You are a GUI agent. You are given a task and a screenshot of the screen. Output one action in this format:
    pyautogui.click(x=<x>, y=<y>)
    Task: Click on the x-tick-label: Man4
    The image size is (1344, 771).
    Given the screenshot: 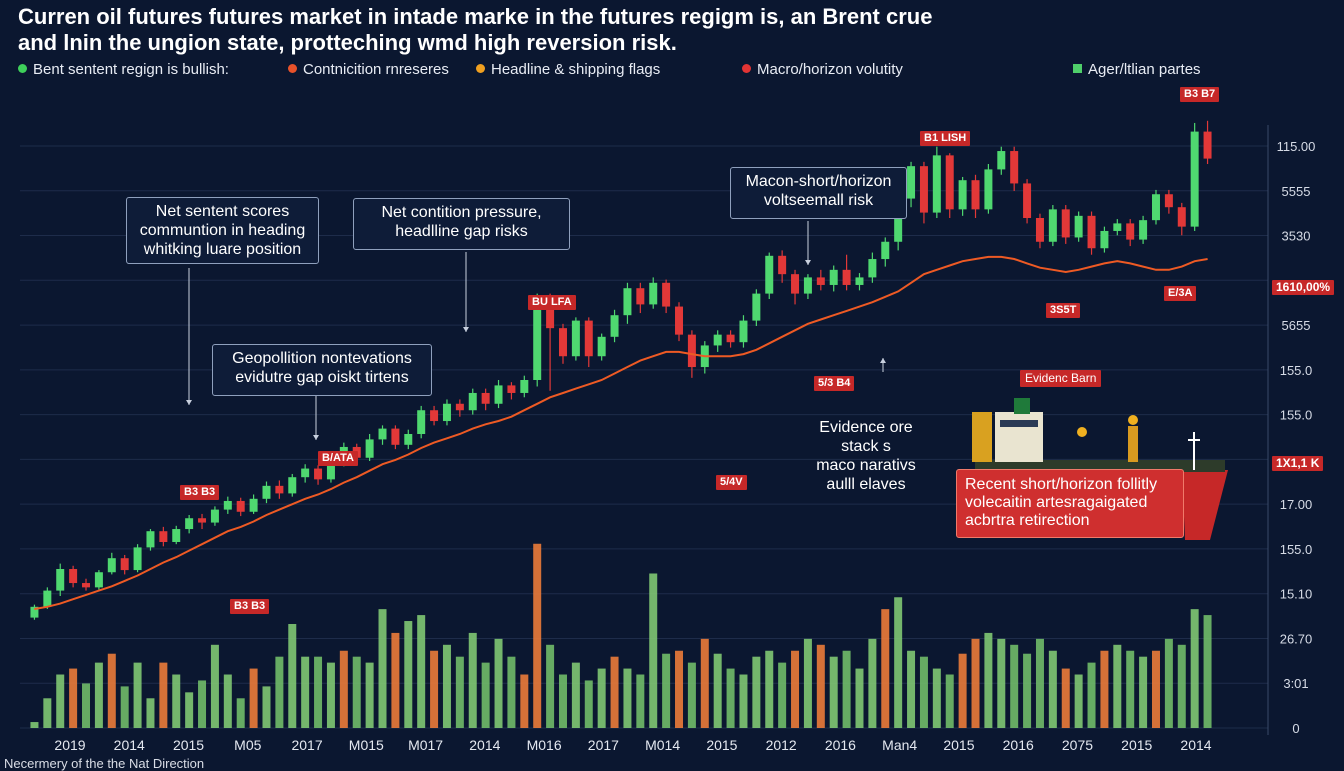 What is the action you would take?
    pyautogui.click(x=899, y=745)
    